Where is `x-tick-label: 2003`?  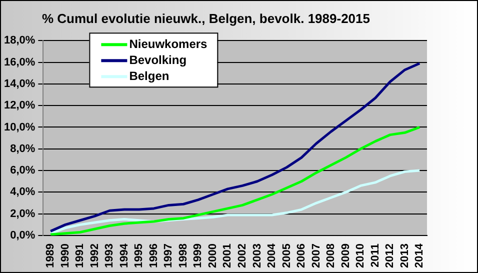
x-tick-label: 2003 is located at coordinates (257, 256).